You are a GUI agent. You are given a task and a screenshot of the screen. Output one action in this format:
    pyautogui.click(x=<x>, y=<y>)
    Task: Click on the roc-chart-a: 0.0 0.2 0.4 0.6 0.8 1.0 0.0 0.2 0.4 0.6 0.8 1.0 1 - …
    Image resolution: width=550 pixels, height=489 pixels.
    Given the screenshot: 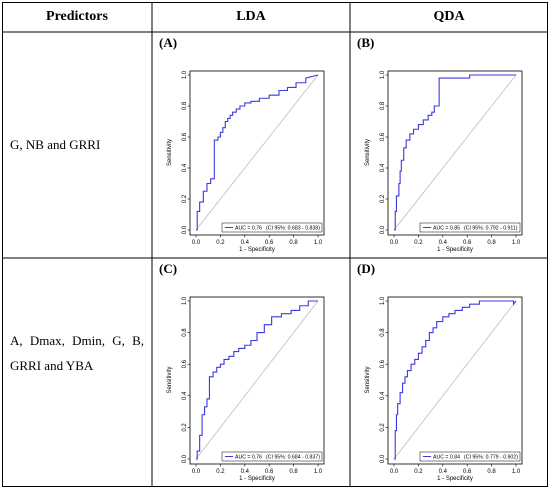 What is the action you would take?
    pyautogui.click(x=246, y=161)
    